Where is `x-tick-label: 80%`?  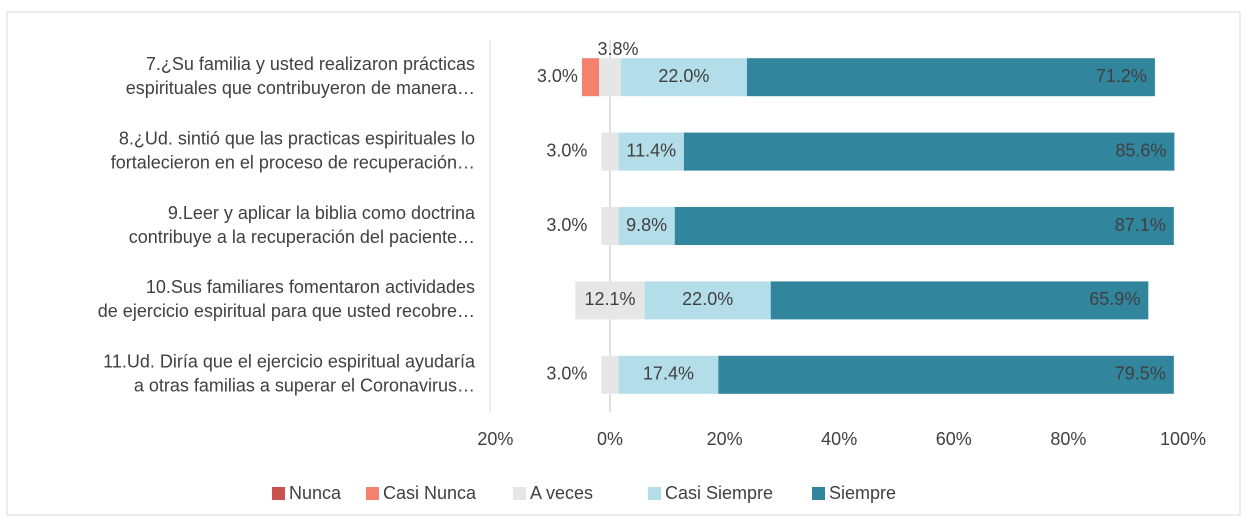
x-tick-label: 80% is located at coordinates (1068, 439).